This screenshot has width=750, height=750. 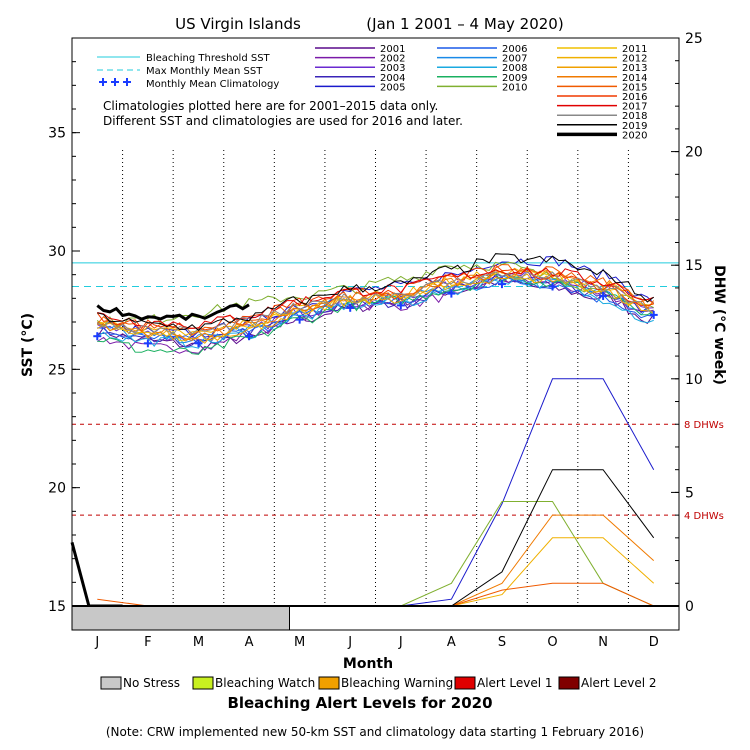 I want to click on y-axis-left-ticks: 15 20 25 30 35, so click(x=64, y=326).